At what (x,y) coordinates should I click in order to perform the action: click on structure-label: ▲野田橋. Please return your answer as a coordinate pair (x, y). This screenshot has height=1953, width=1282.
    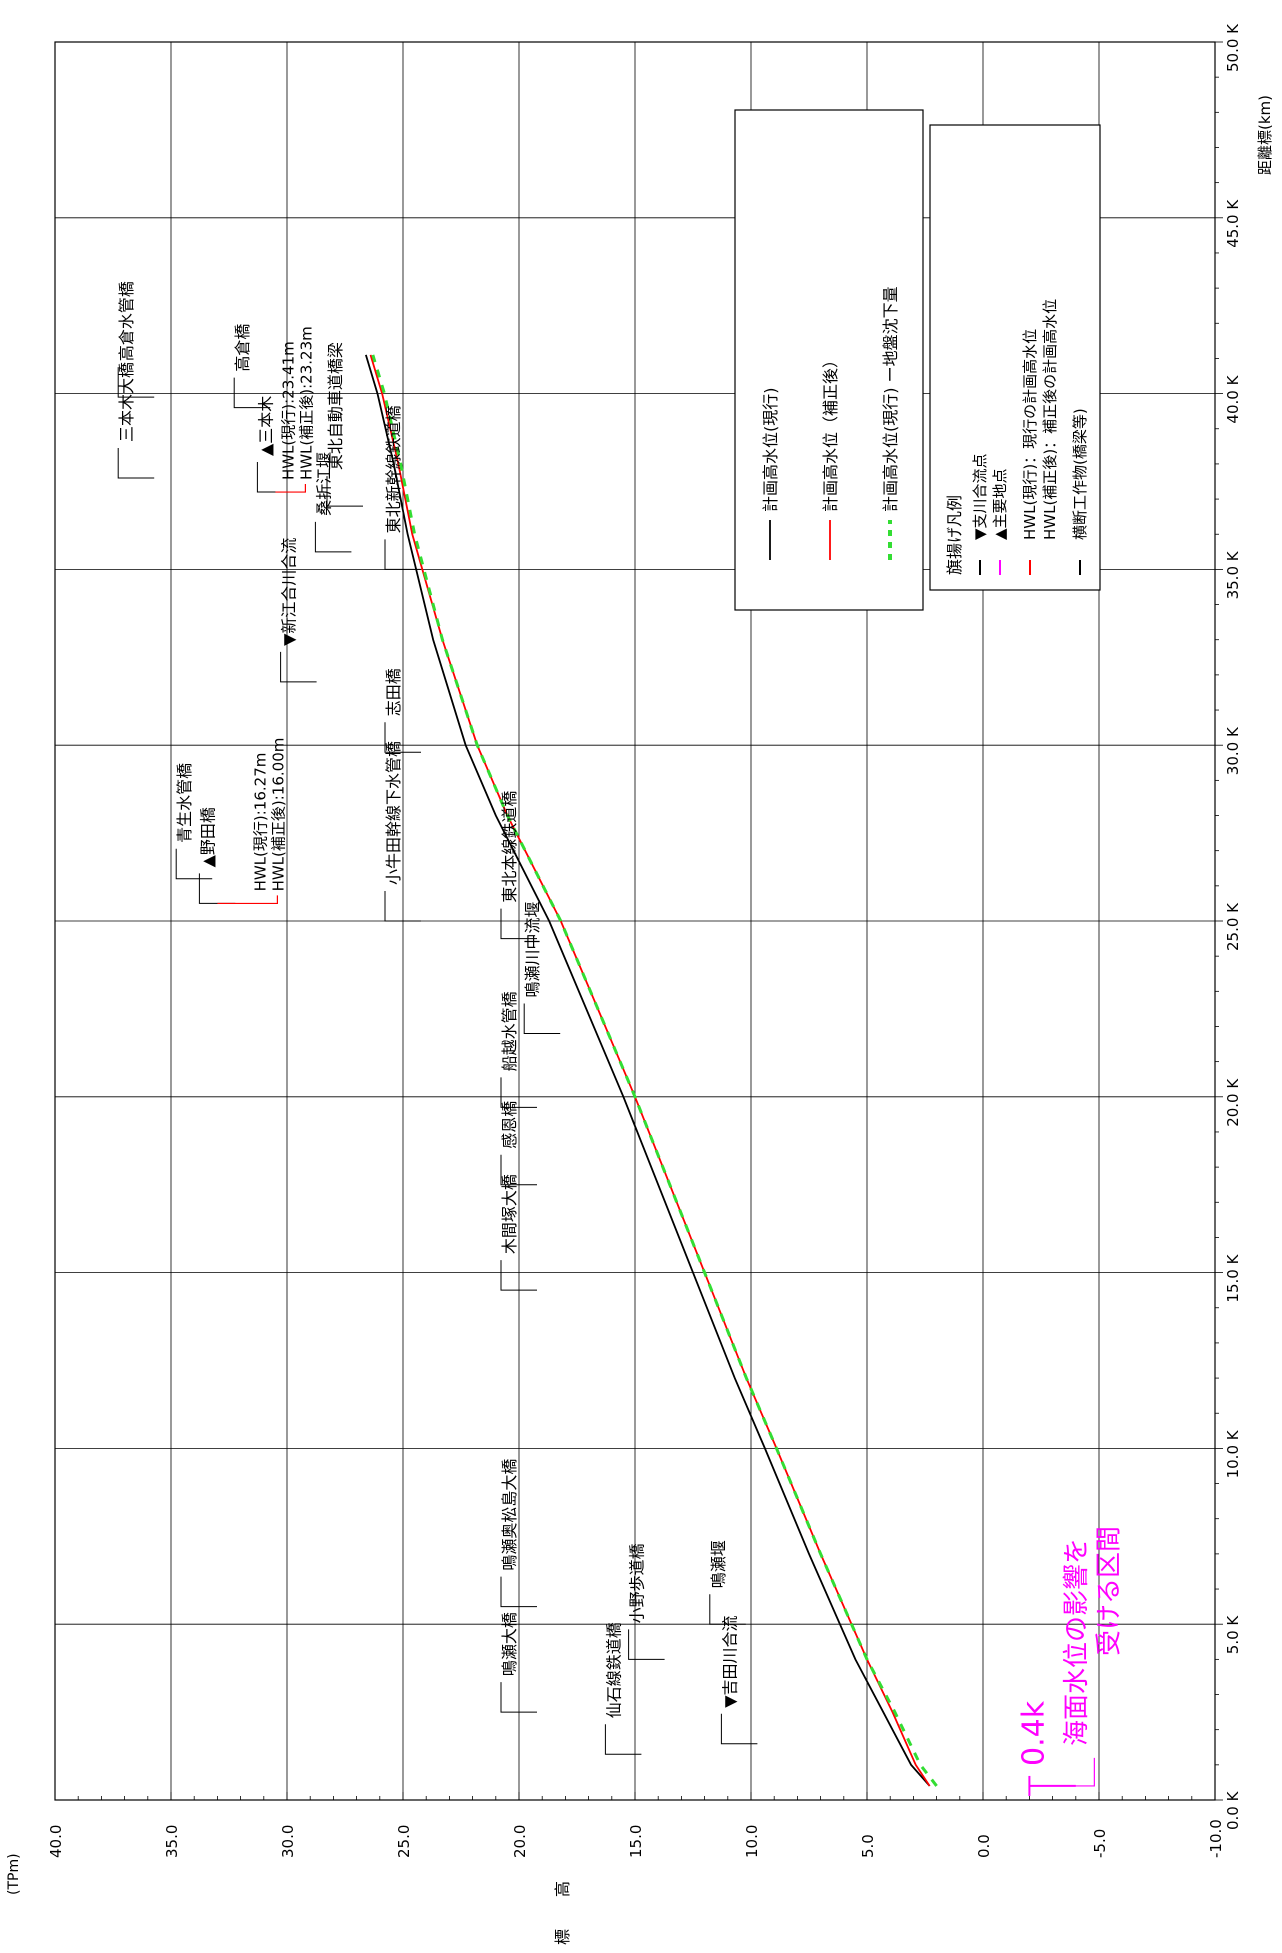
    Looking at the image, I should click on (207, 837).